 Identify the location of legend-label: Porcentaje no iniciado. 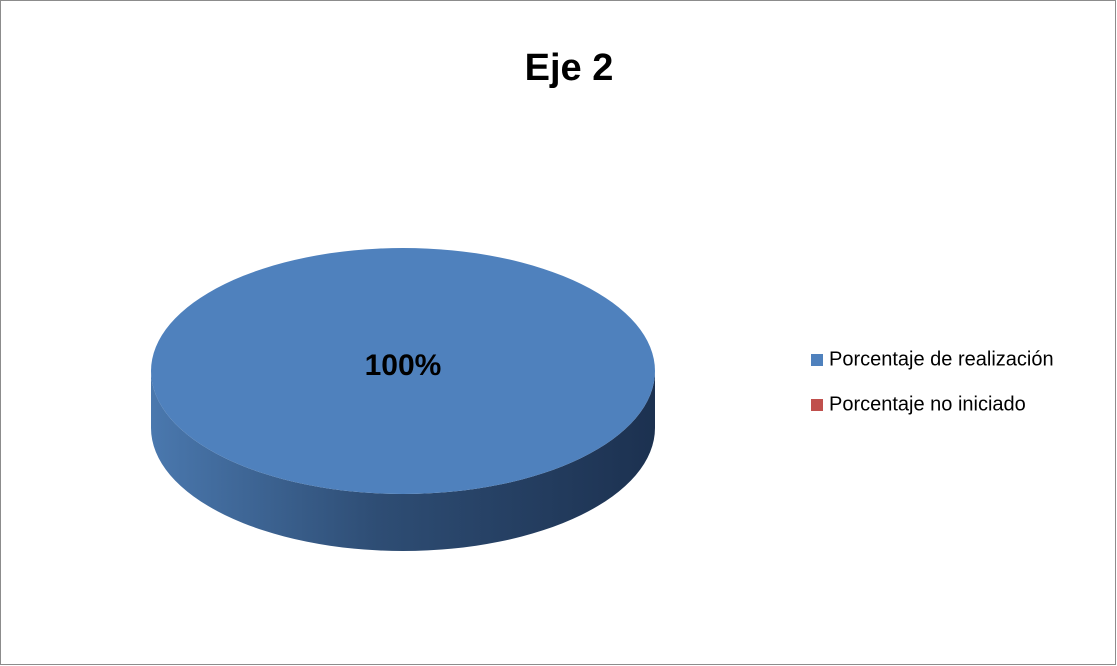
(927, 404).